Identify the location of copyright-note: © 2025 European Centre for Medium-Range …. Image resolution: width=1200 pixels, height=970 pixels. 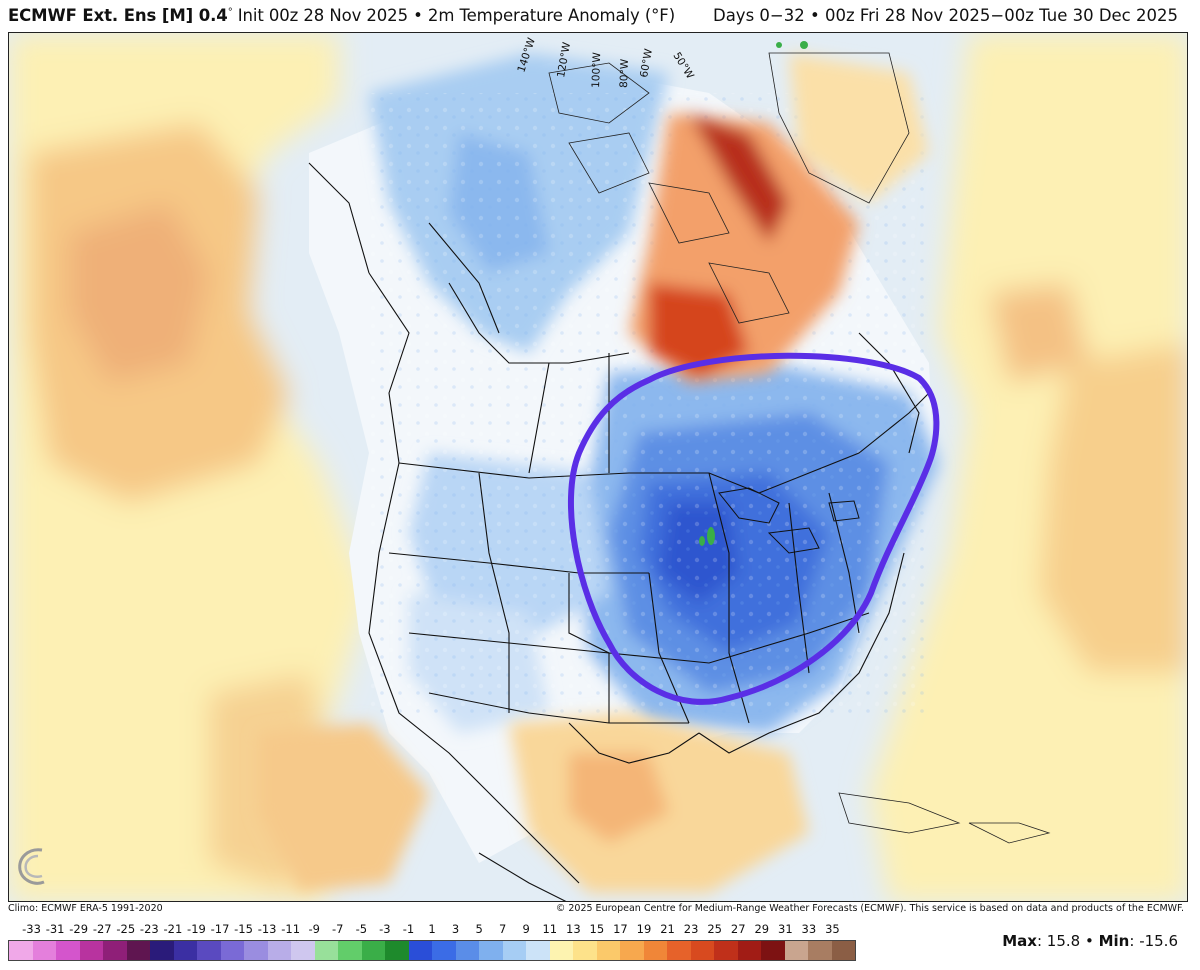
(869, 908).